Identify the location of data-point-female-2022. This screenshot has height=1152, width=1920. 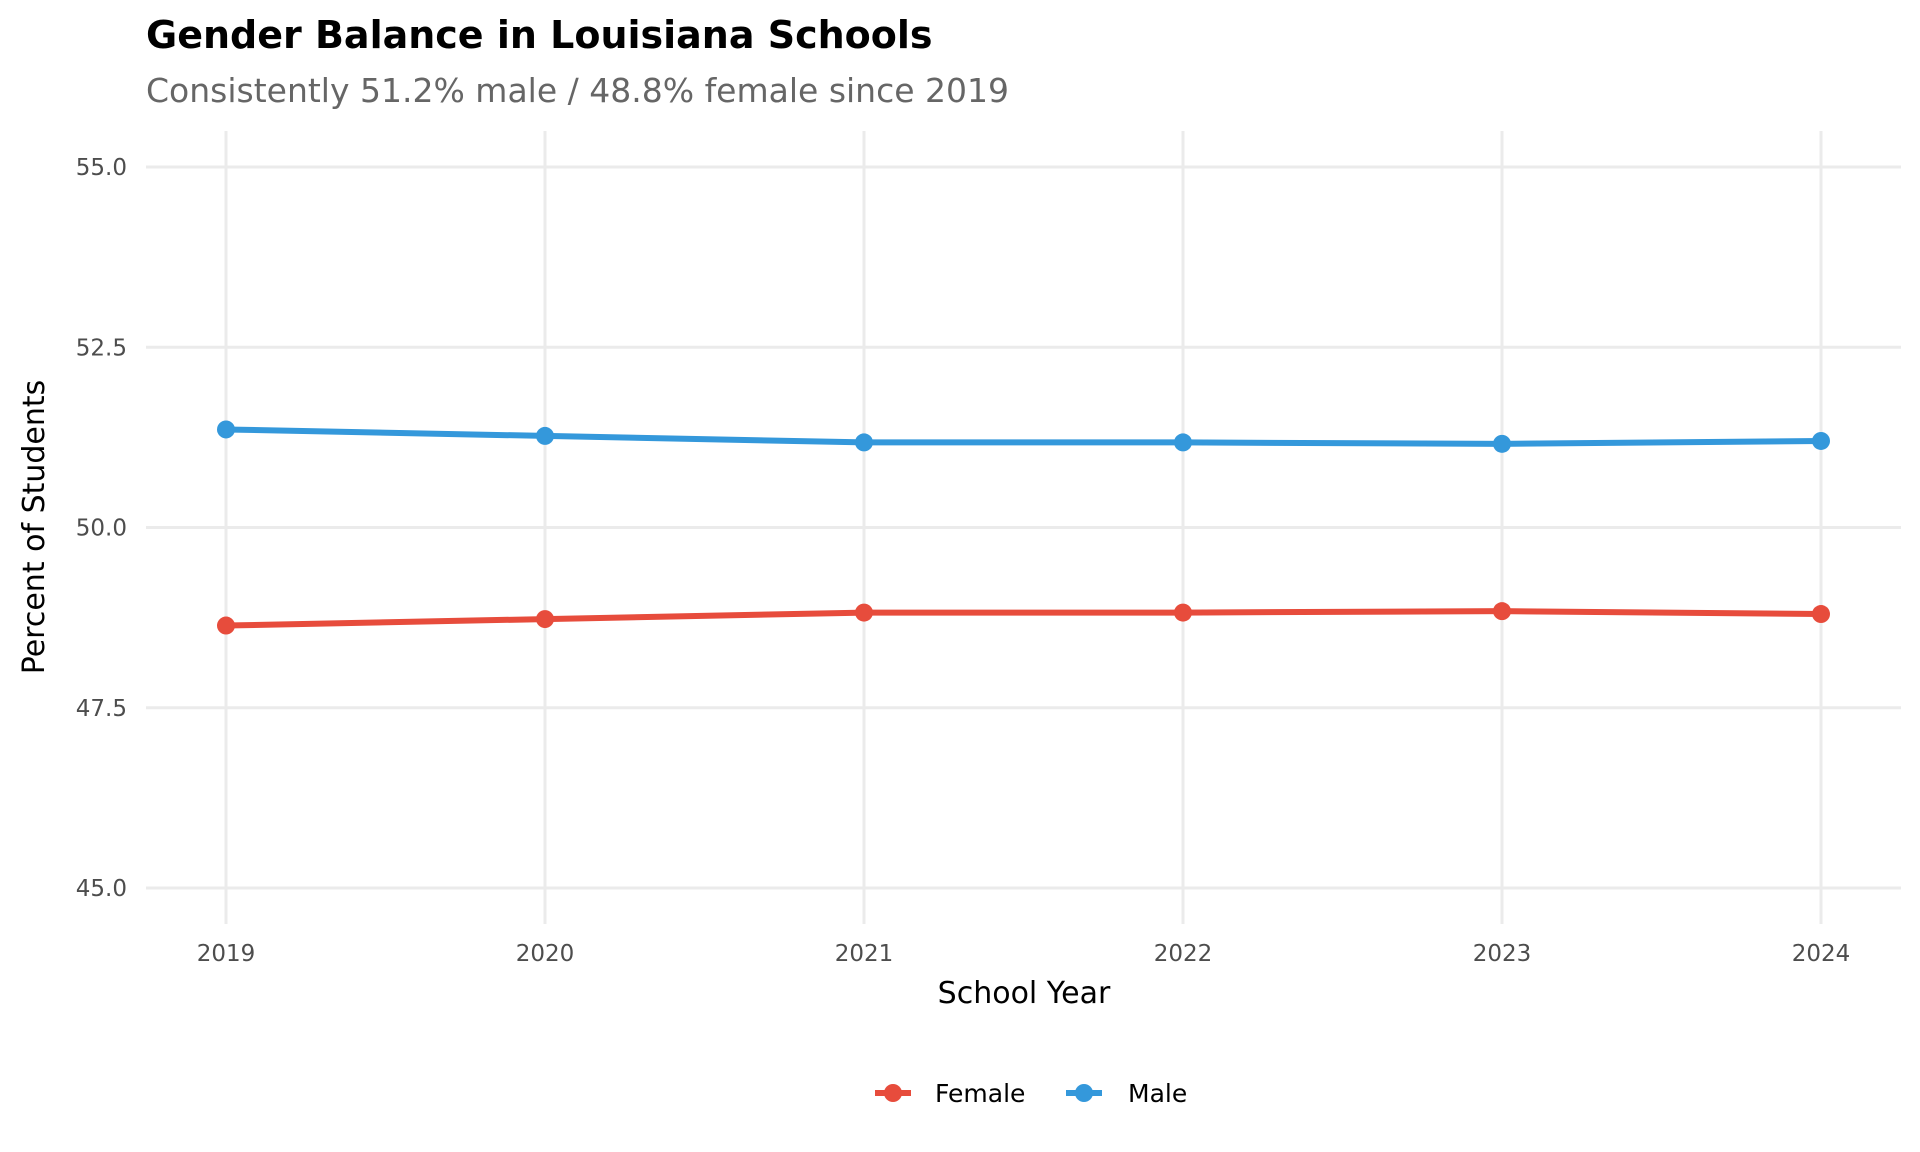
(1183, 612).